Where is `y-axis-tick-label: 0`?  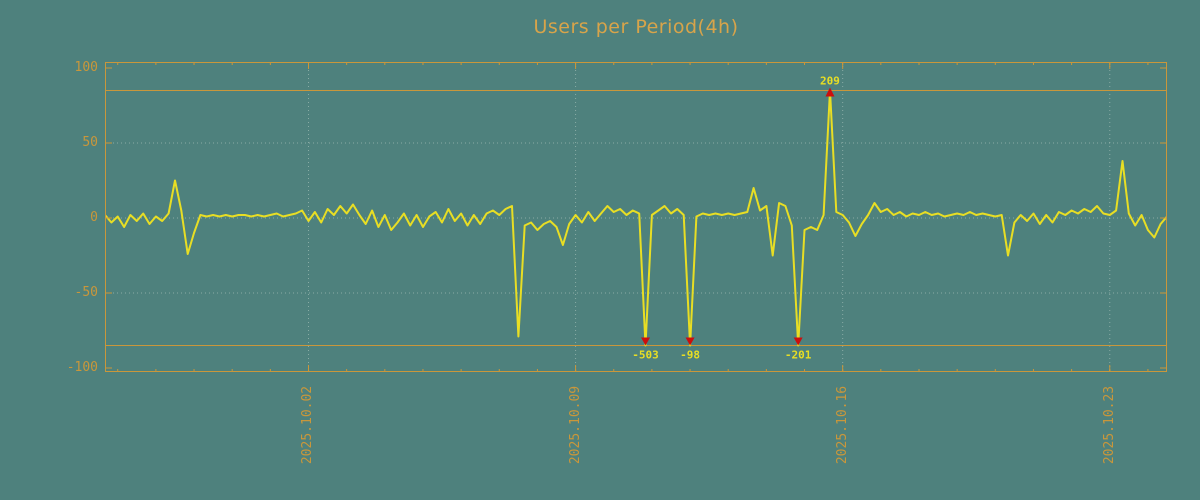
y-axis-tick-label: 0 is located at coordinates (94, 217).